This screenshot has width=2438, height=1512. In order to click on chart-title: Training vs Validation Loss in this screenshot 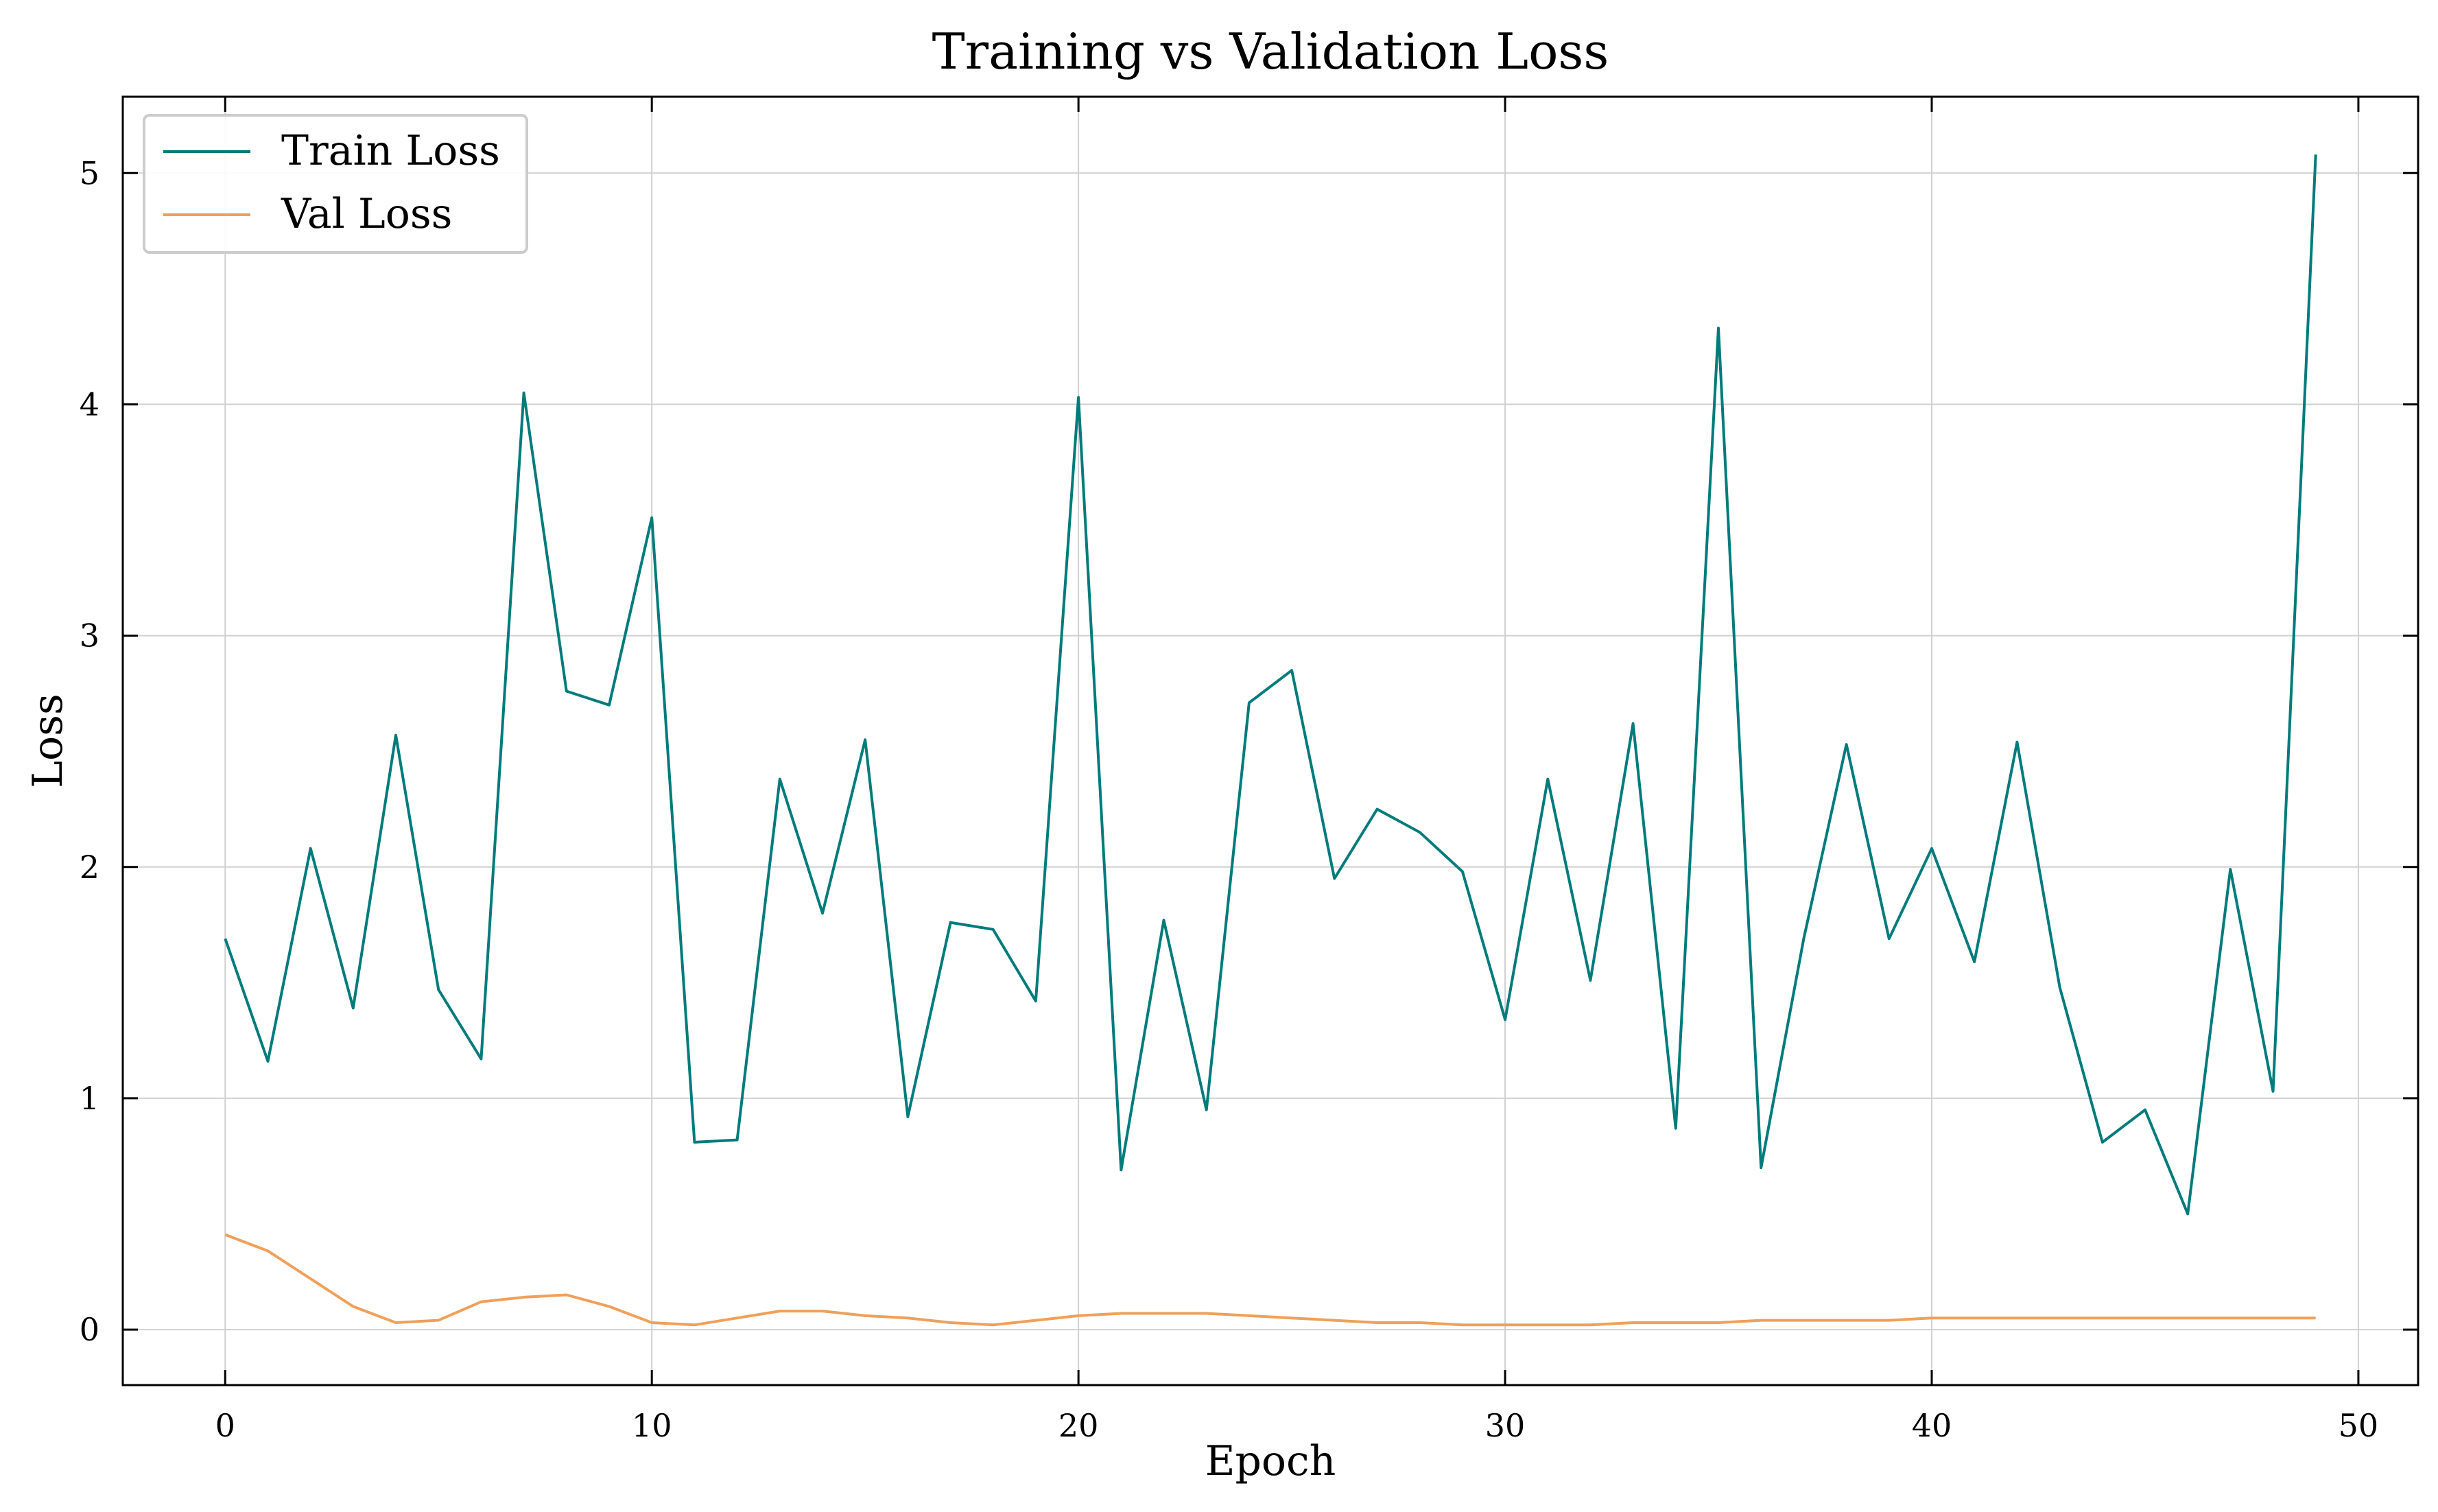, I will do `click(1270, 52)`.